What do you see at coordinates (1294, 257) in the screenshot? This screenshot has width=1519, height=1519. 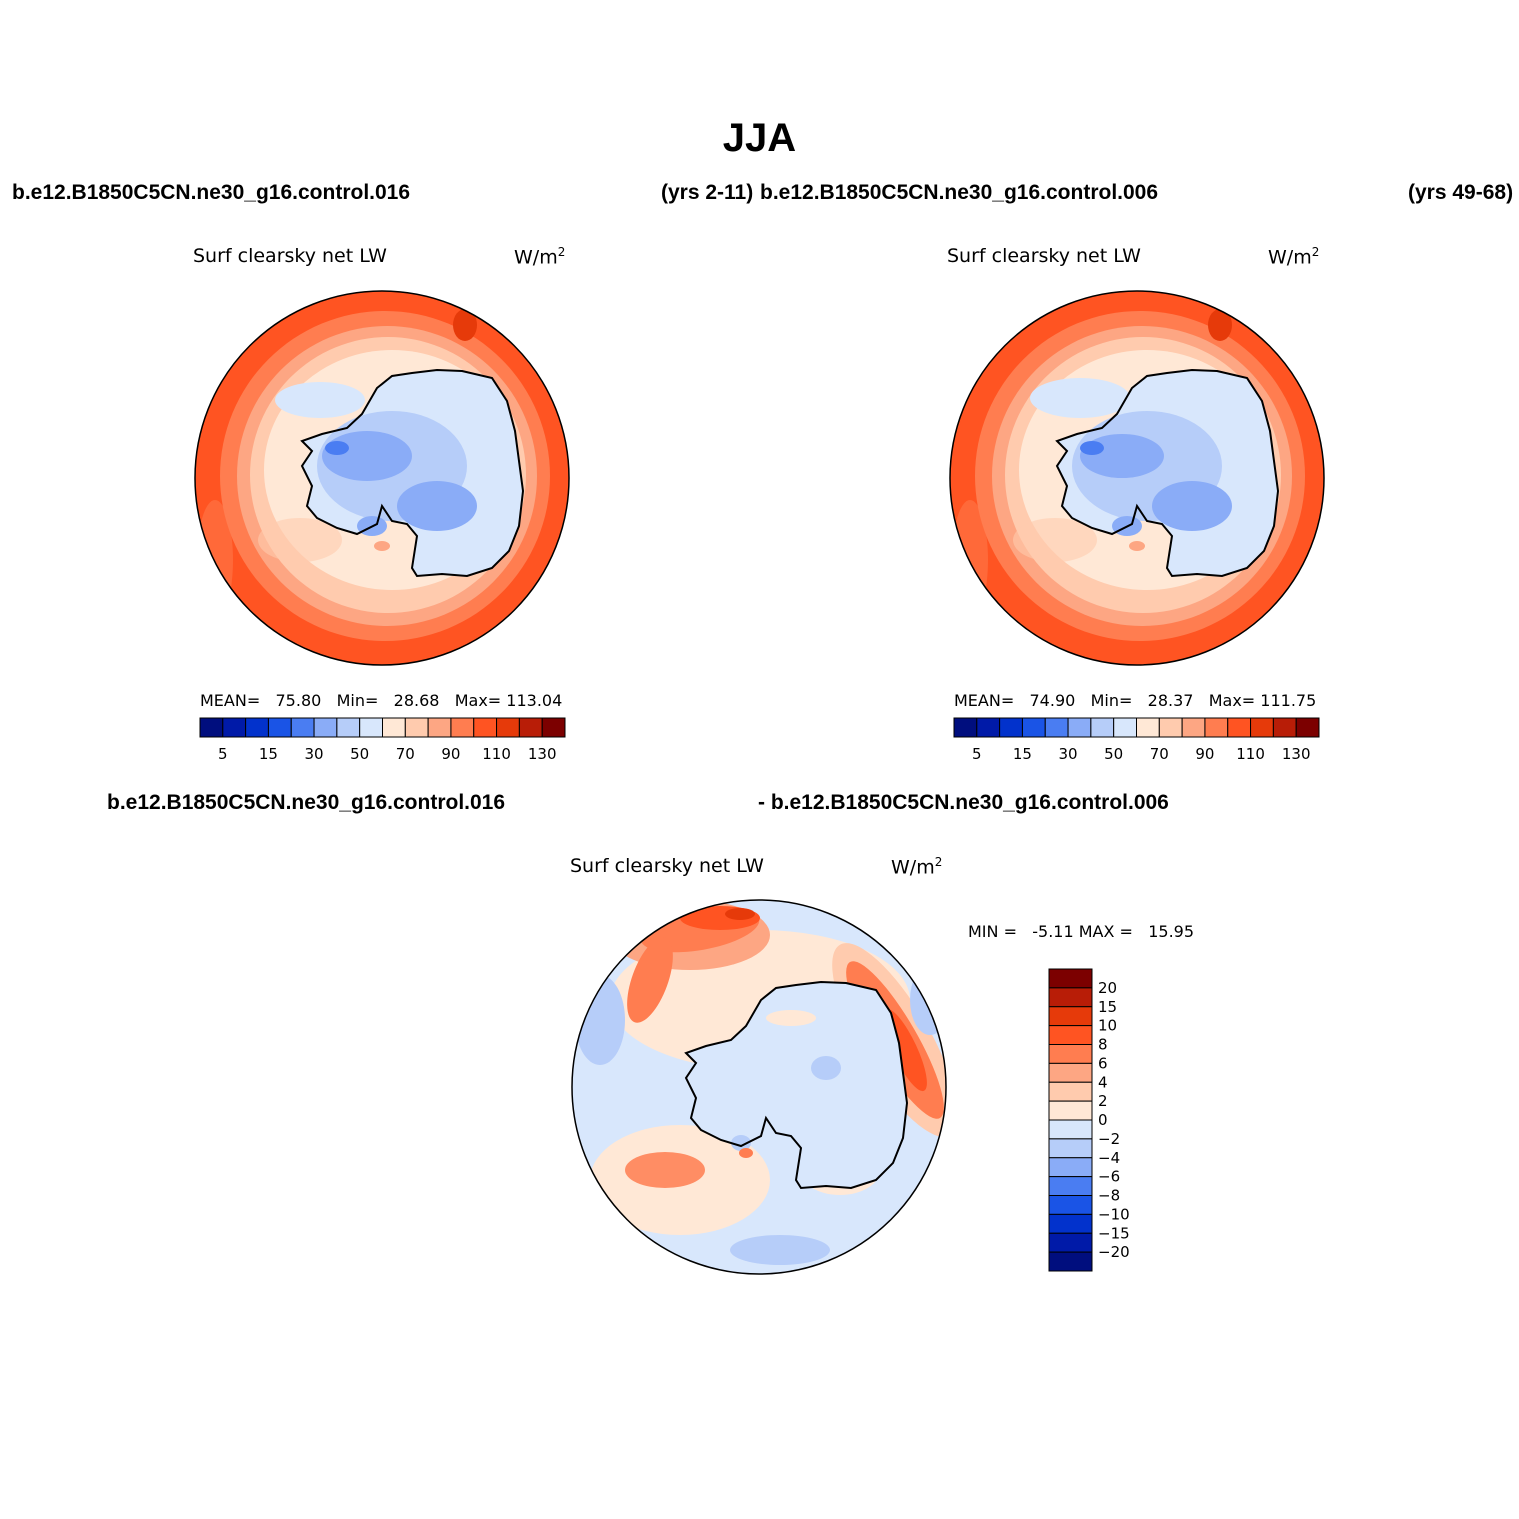 I see `panel2-units: W/m2` at bounding box center [1294, 257].